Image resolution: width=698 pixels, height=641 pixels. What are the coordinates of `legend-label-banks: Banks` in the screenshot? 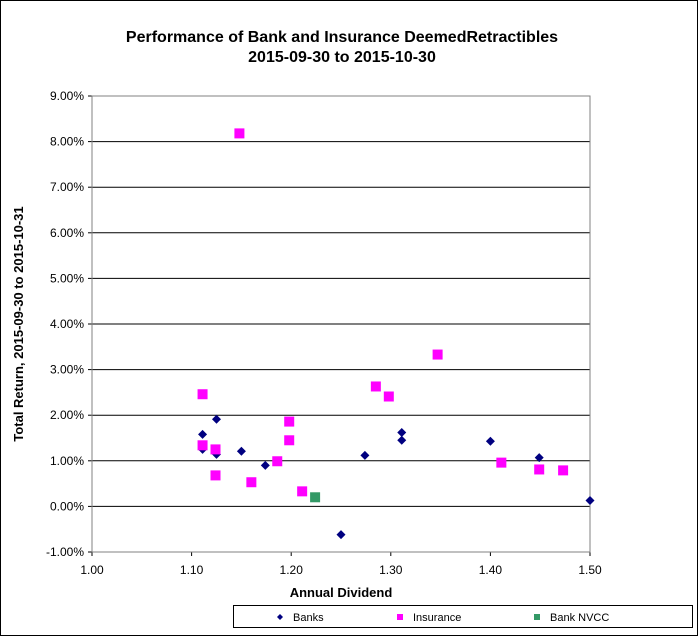 It's located at (308, 618).